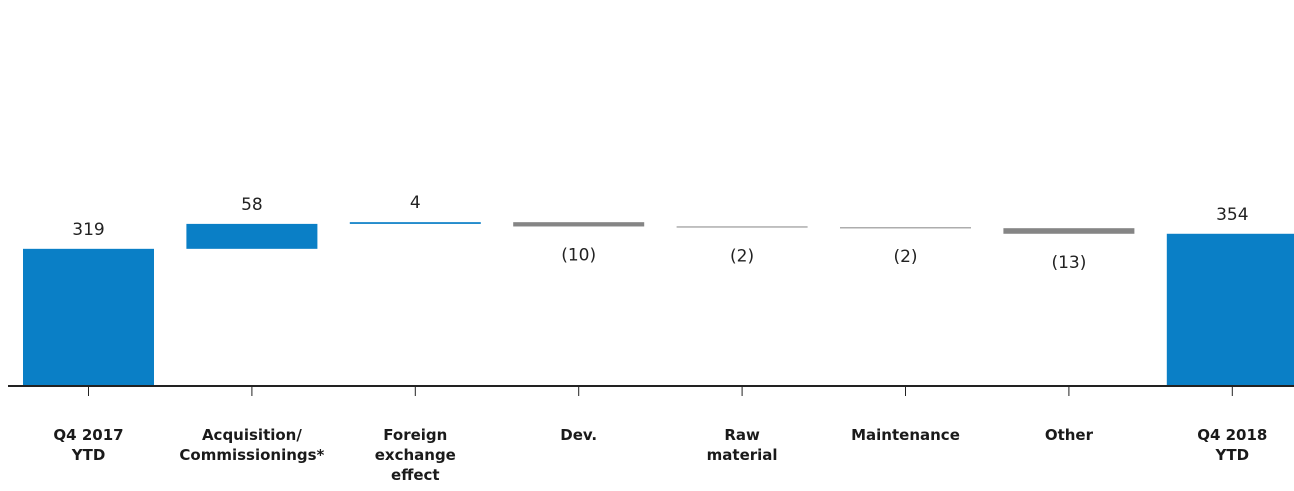  Describe the element at coordinates (905, 435) in the screenshot. I see `x-tick-label-5-0: Maintenance` at that location.